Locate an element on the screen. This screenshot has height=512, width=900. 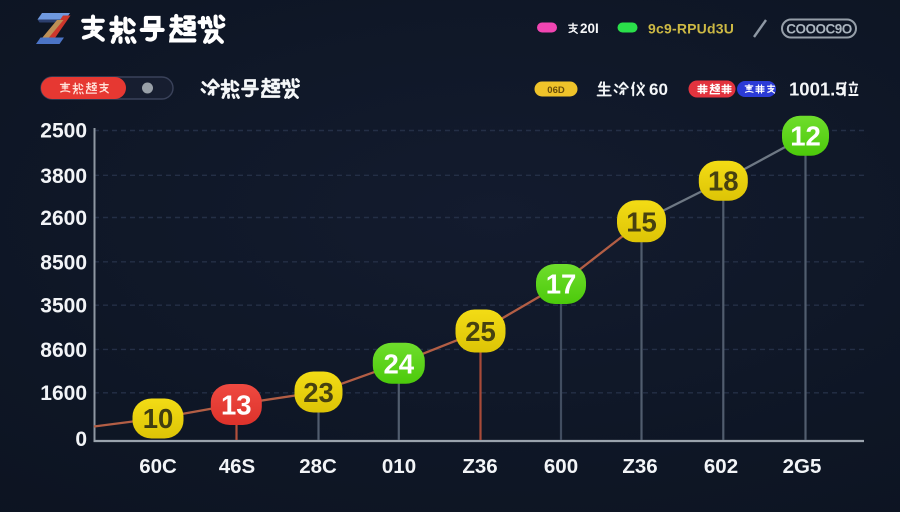
svg-text: 25 is located at coordinates (480, 331).